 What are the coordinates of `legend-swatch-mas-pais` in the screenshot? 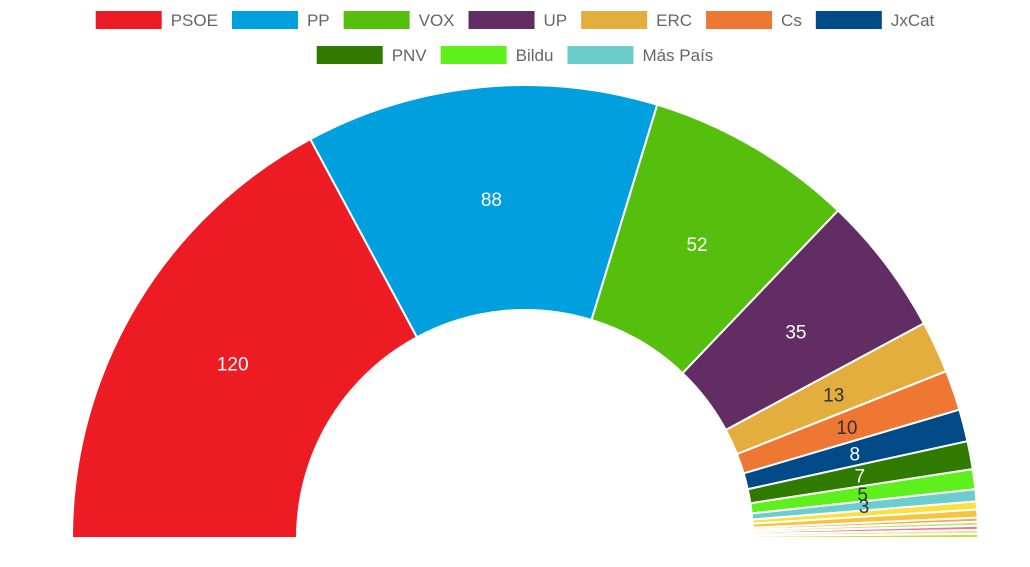 It's located at (600, 55).